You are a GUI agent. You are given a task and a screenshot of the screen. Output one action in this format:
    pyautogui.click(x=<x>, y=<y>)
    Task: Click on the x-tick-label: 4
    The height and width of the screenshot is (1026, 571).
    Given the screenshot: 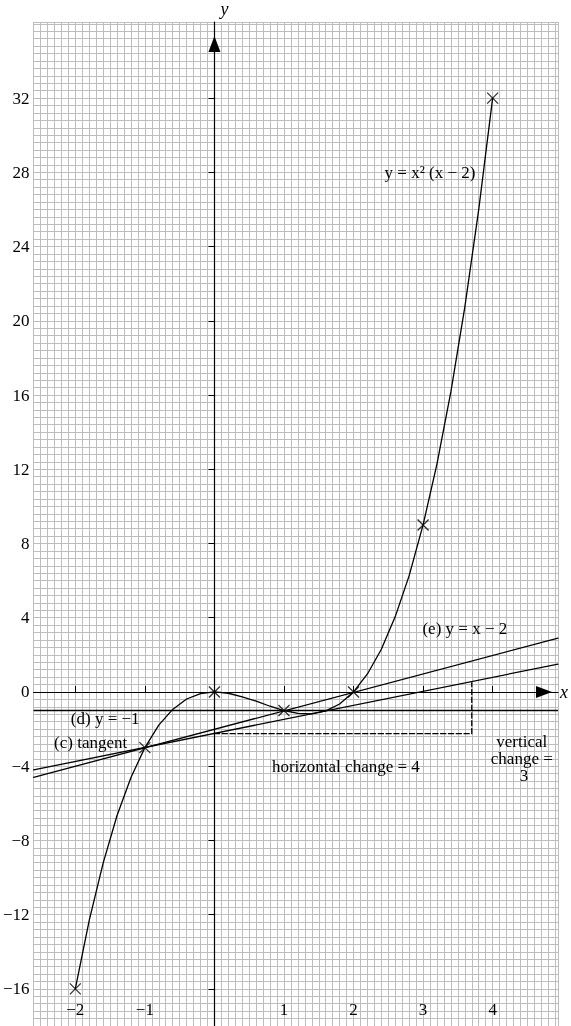 What is the action you would take?
    pyautogui.click(x=493, y=1009)
    